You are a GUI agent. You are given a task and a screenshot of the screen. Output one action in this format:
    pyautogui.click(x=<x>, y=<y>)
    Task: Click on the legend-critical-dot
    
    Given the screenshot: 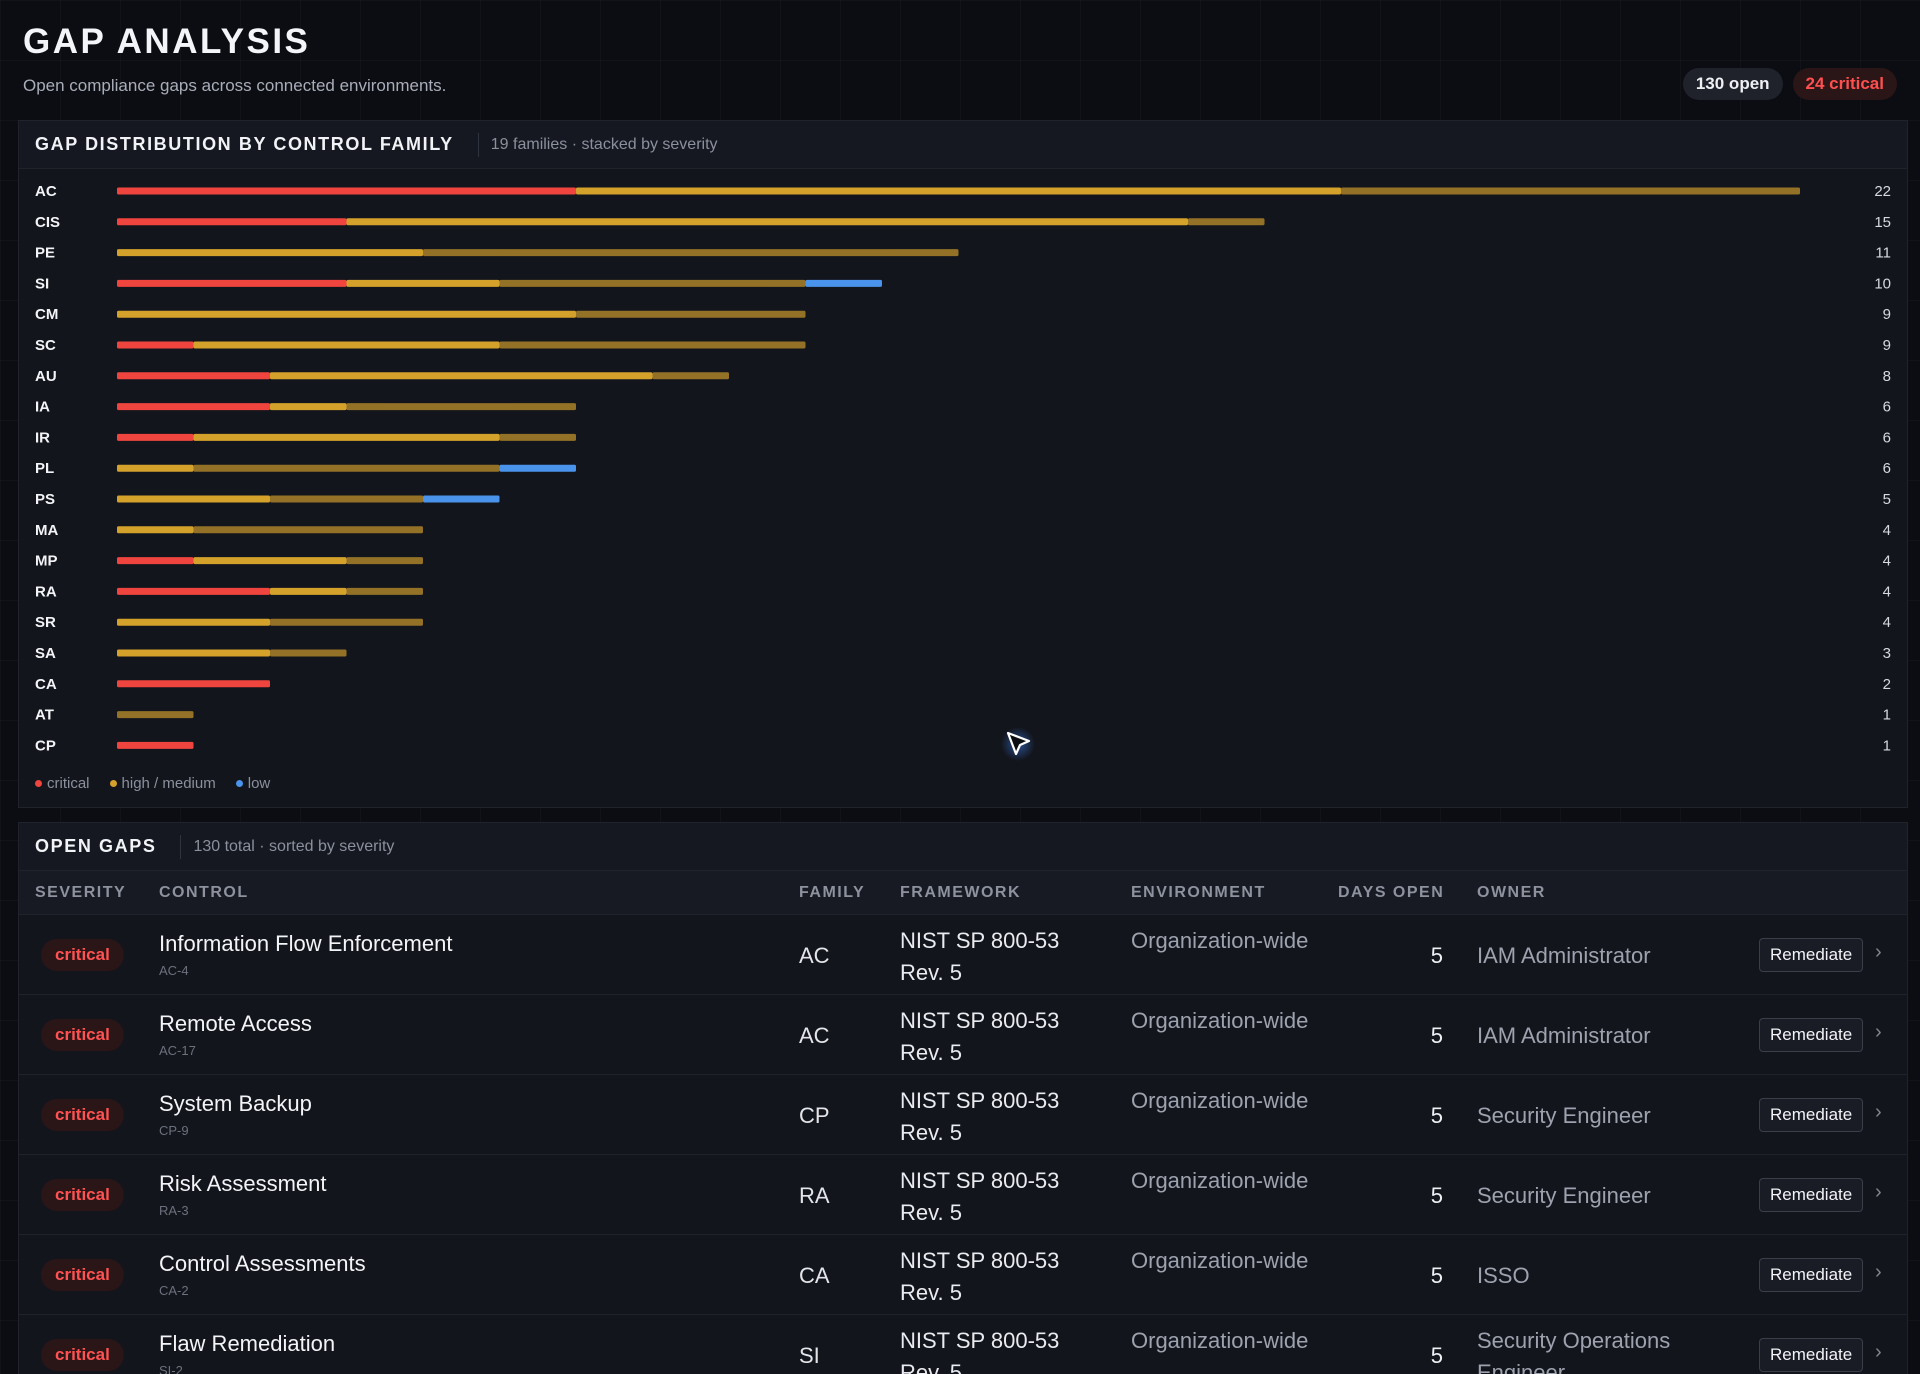 What is the action you would take?
    pyautogui.click(x=38, y=783)
    